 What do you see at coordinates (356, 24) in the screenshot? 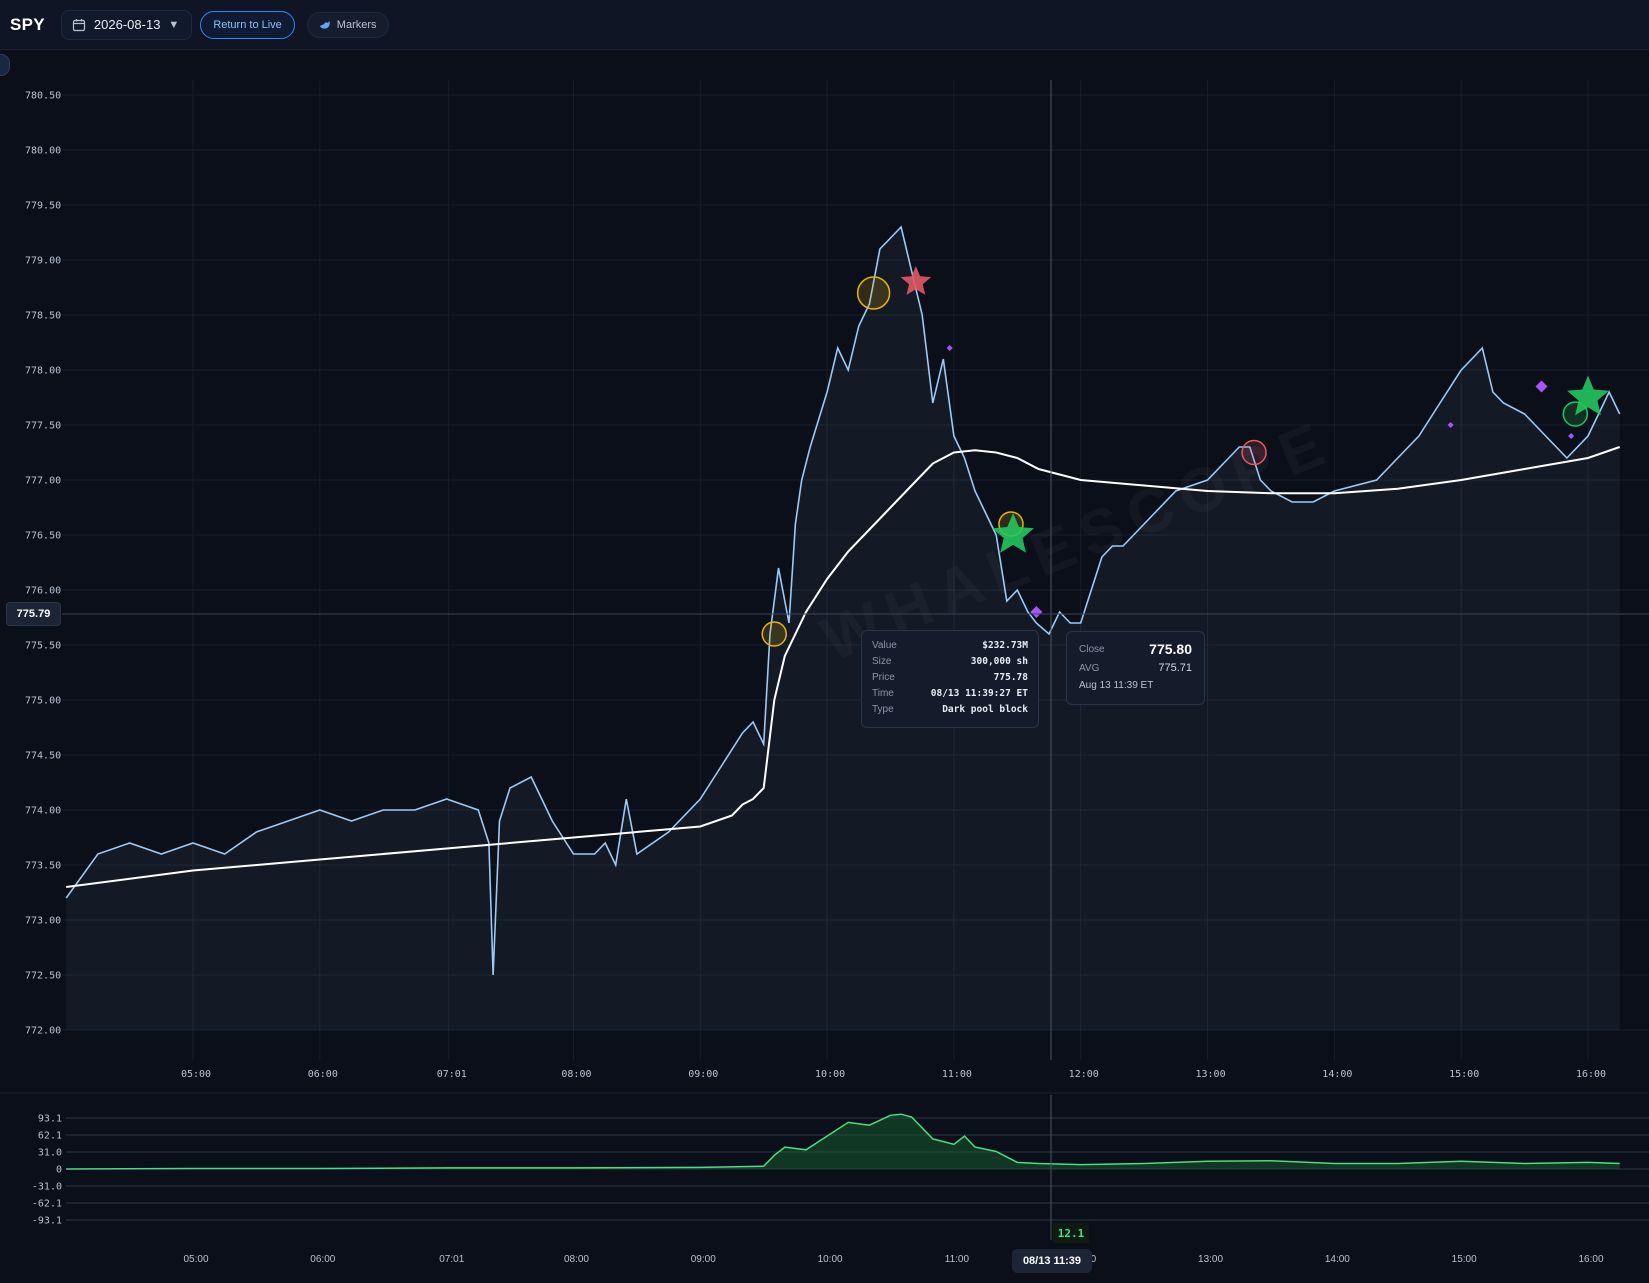
I see `markers-label: Markers` at bounding box center [356, 24].